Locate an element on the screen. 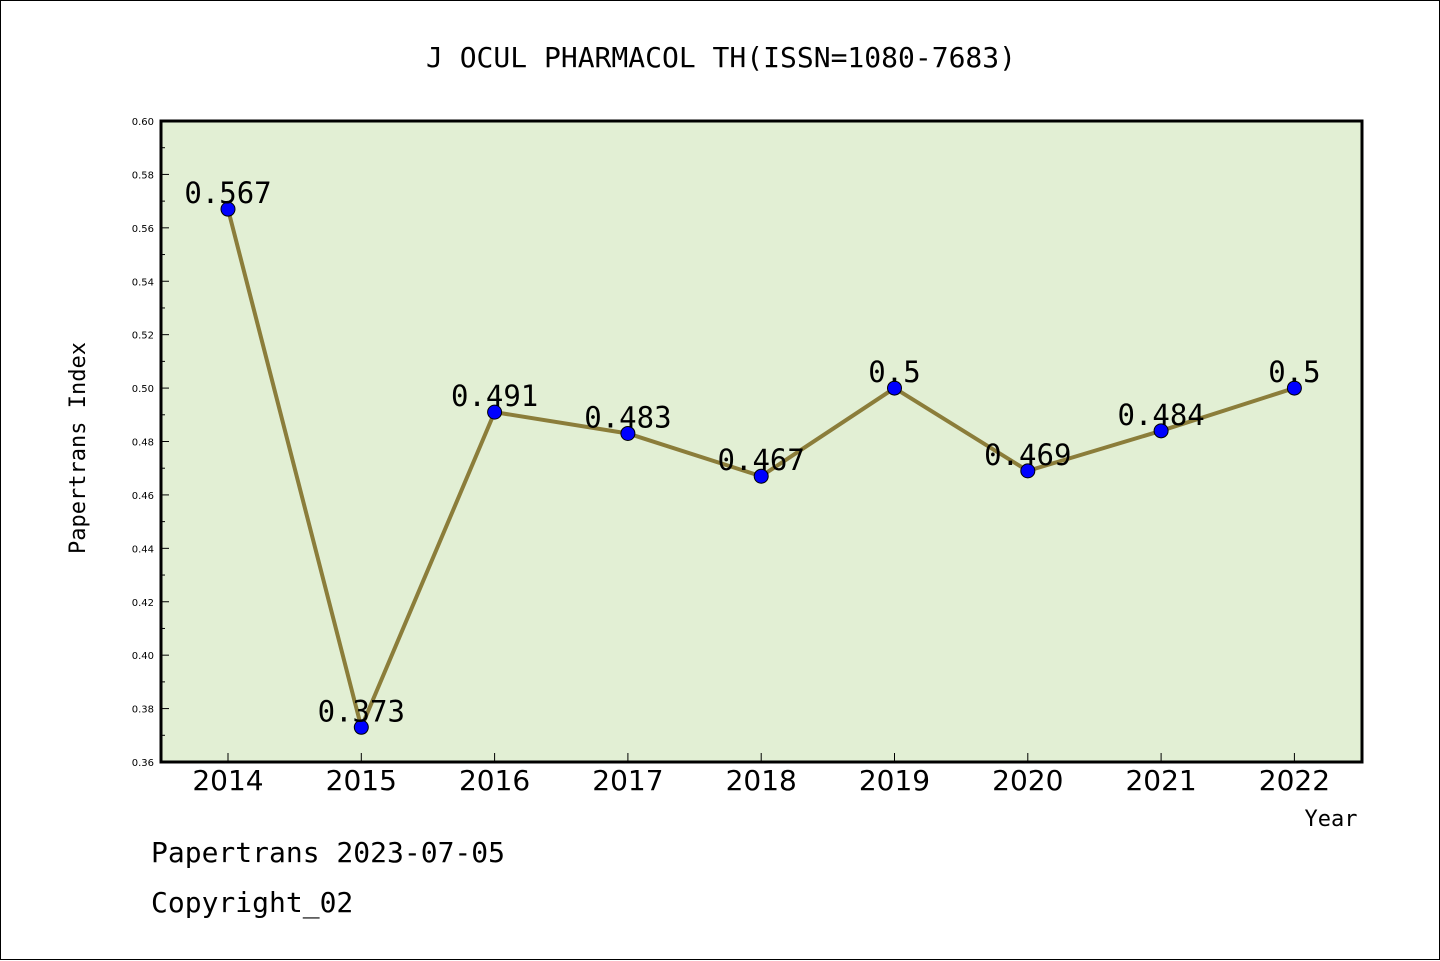 The image size is (1440, 961). y-tick-label: 0.50 is located at coordinates (143, 389).